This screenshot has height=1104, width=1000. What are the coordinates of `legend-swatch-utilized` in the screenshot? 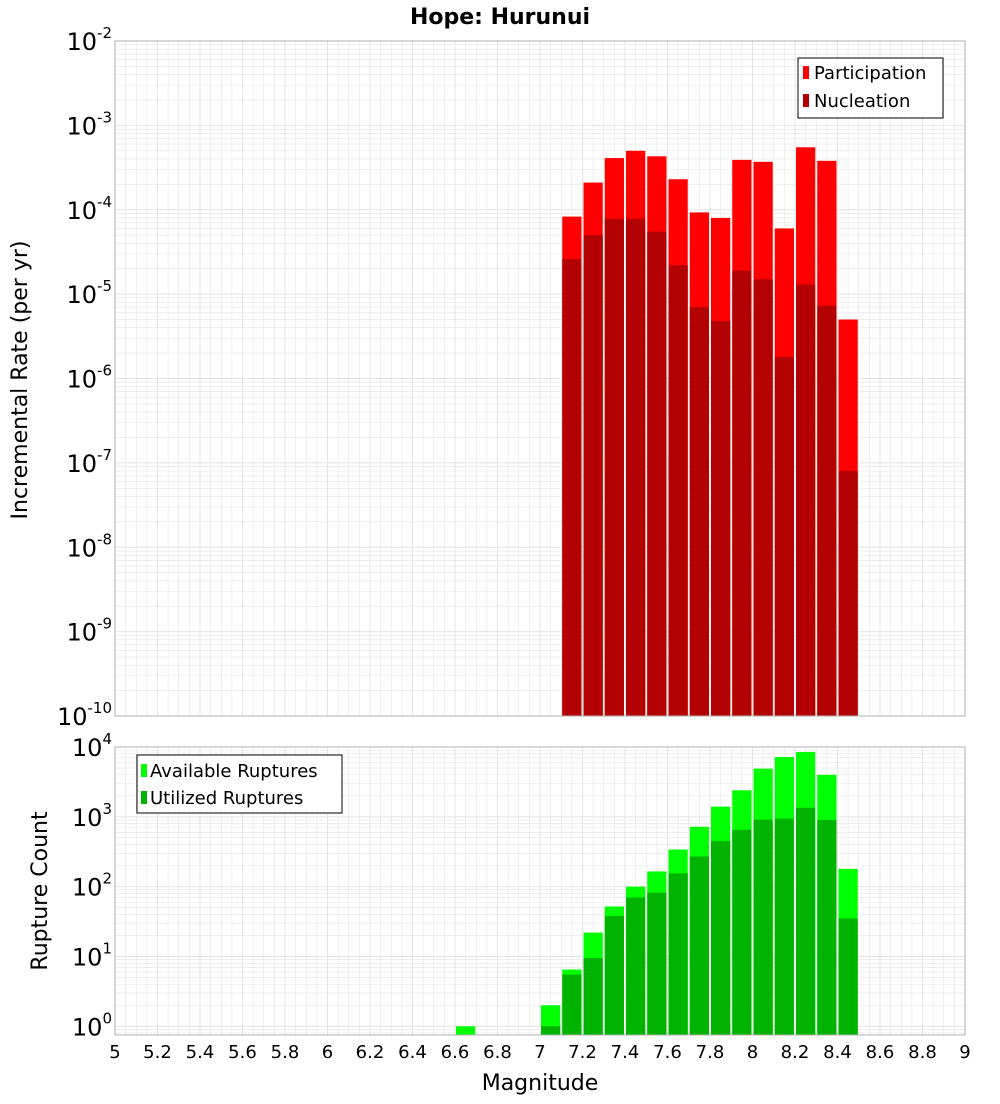 It's located at (144, 797).